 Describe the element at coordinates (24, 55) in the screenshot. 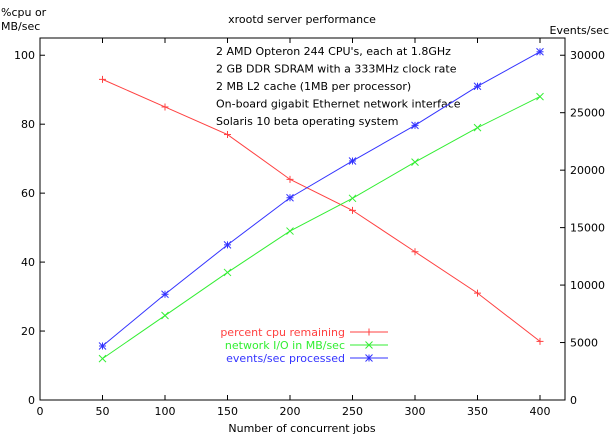

I see `y-left-tick-label: 100` at that location.